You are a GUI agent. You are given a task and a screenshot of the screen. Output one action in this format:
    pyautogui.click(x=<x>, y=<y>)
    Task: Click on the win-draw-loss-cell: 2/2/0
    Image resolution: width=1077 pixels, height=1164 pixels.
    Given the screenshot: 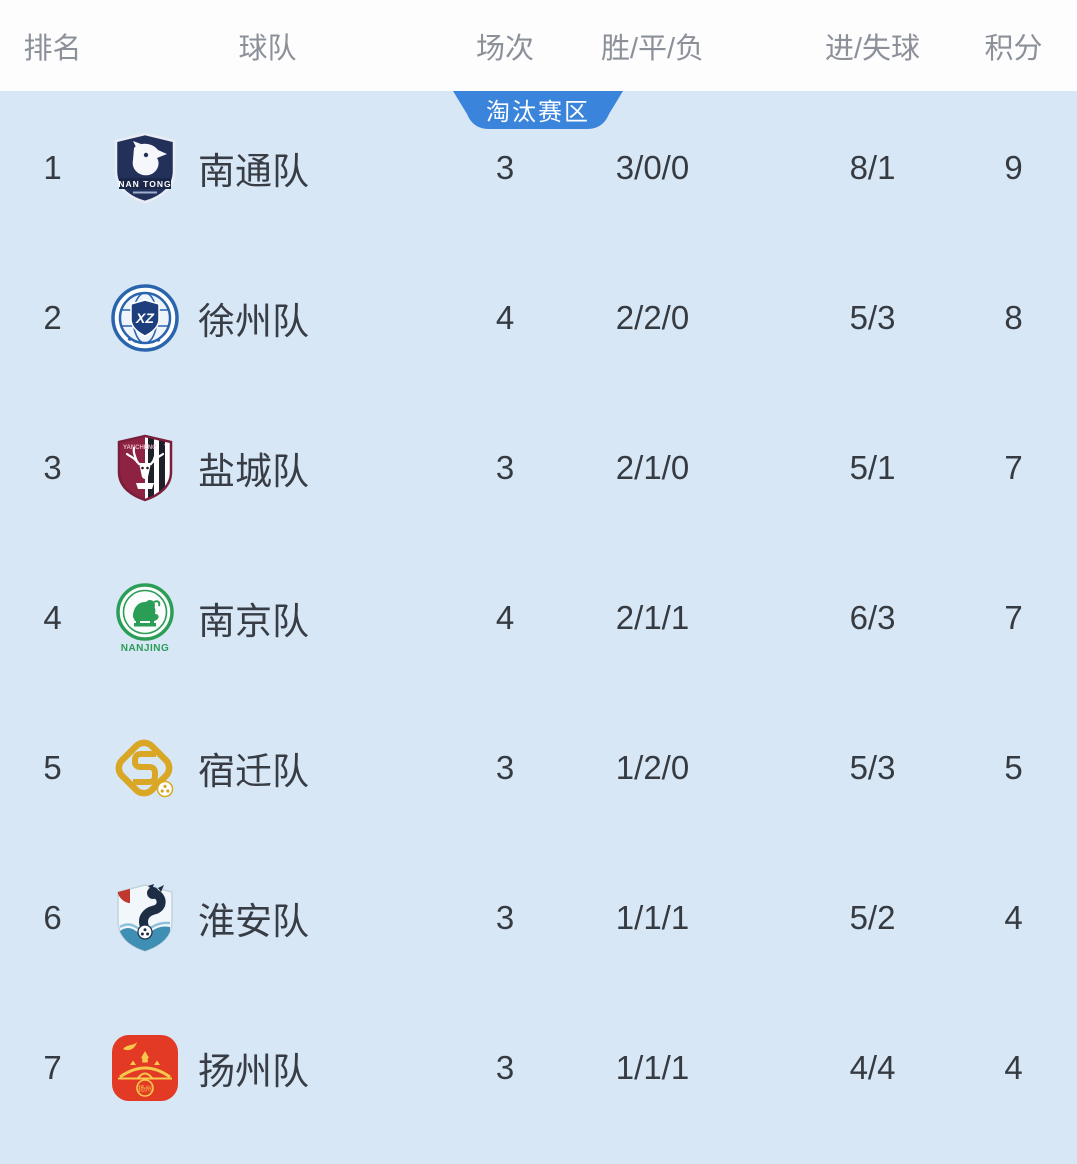 What is the action you would take?
    pyautogui.click(x=652, y=317)
    